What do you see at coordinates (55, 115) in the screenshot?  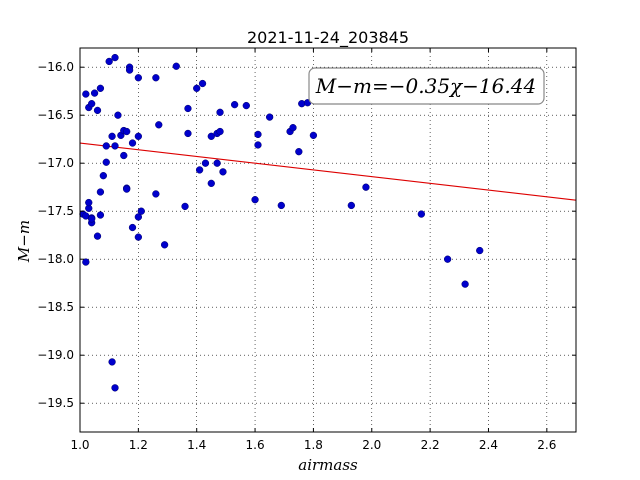 I see `y-tick-label: −16.5` at bounding box center [55, 115].